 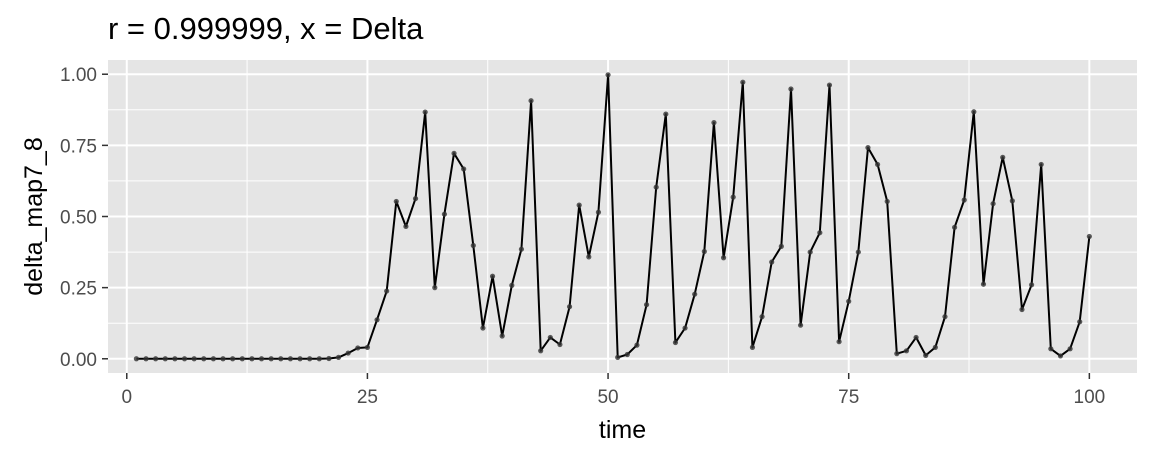 I want to click on y-tick-label: 0.25, so click(x=78, y=289).